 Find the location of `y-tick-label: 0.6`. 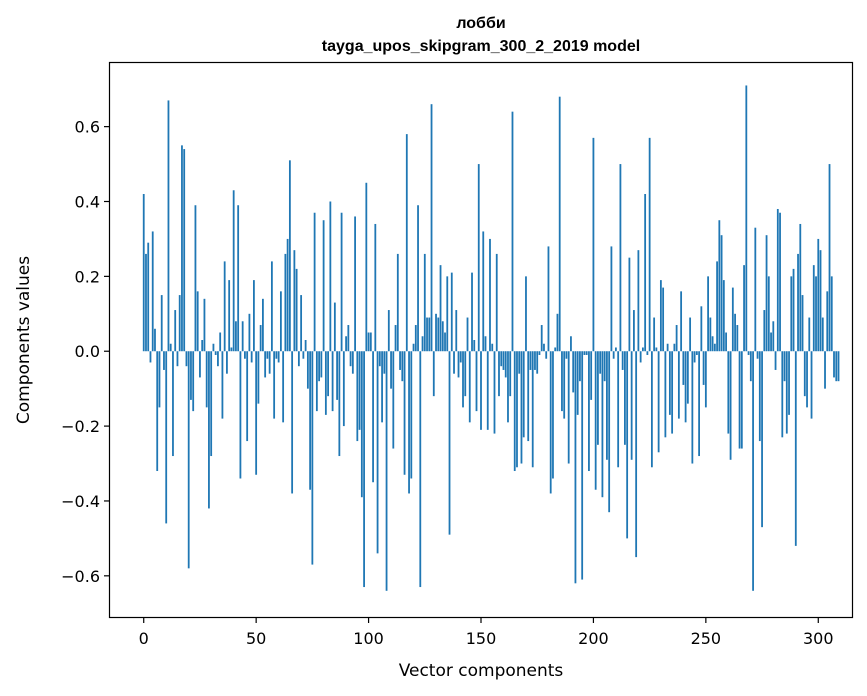

y-tick-label: 0.6 is located at coordinates (87, 127).